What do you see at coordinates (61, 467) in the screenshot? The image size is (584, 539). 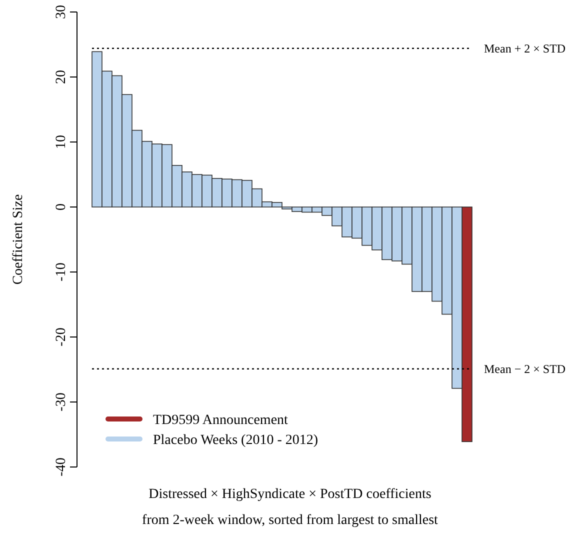 I see `y-tick-label: -40` at bounding box center [61, 467].